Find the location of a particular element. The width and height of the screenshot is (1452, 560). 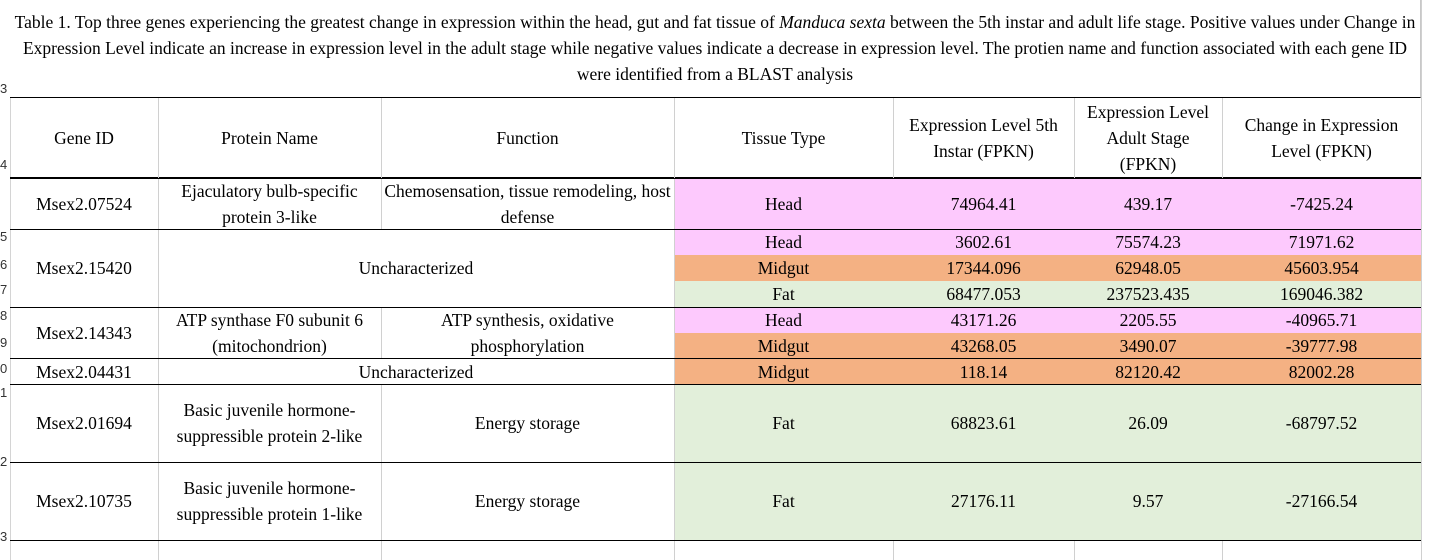

row-marker: 4 is located at coordinates (4, 165).